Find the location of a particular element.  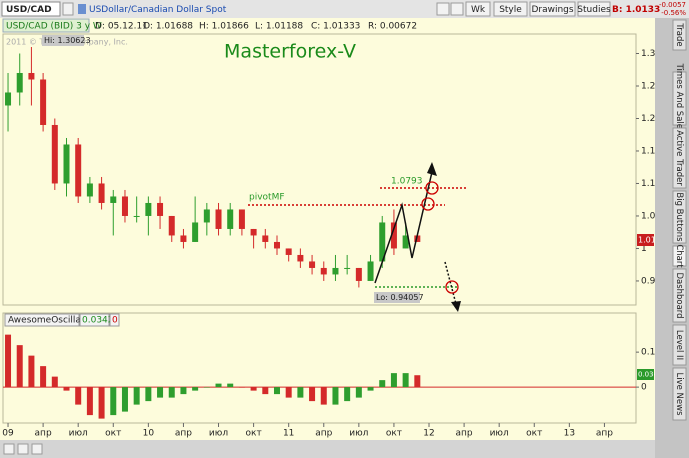

symbol-box is located at coordinates (31, 9).